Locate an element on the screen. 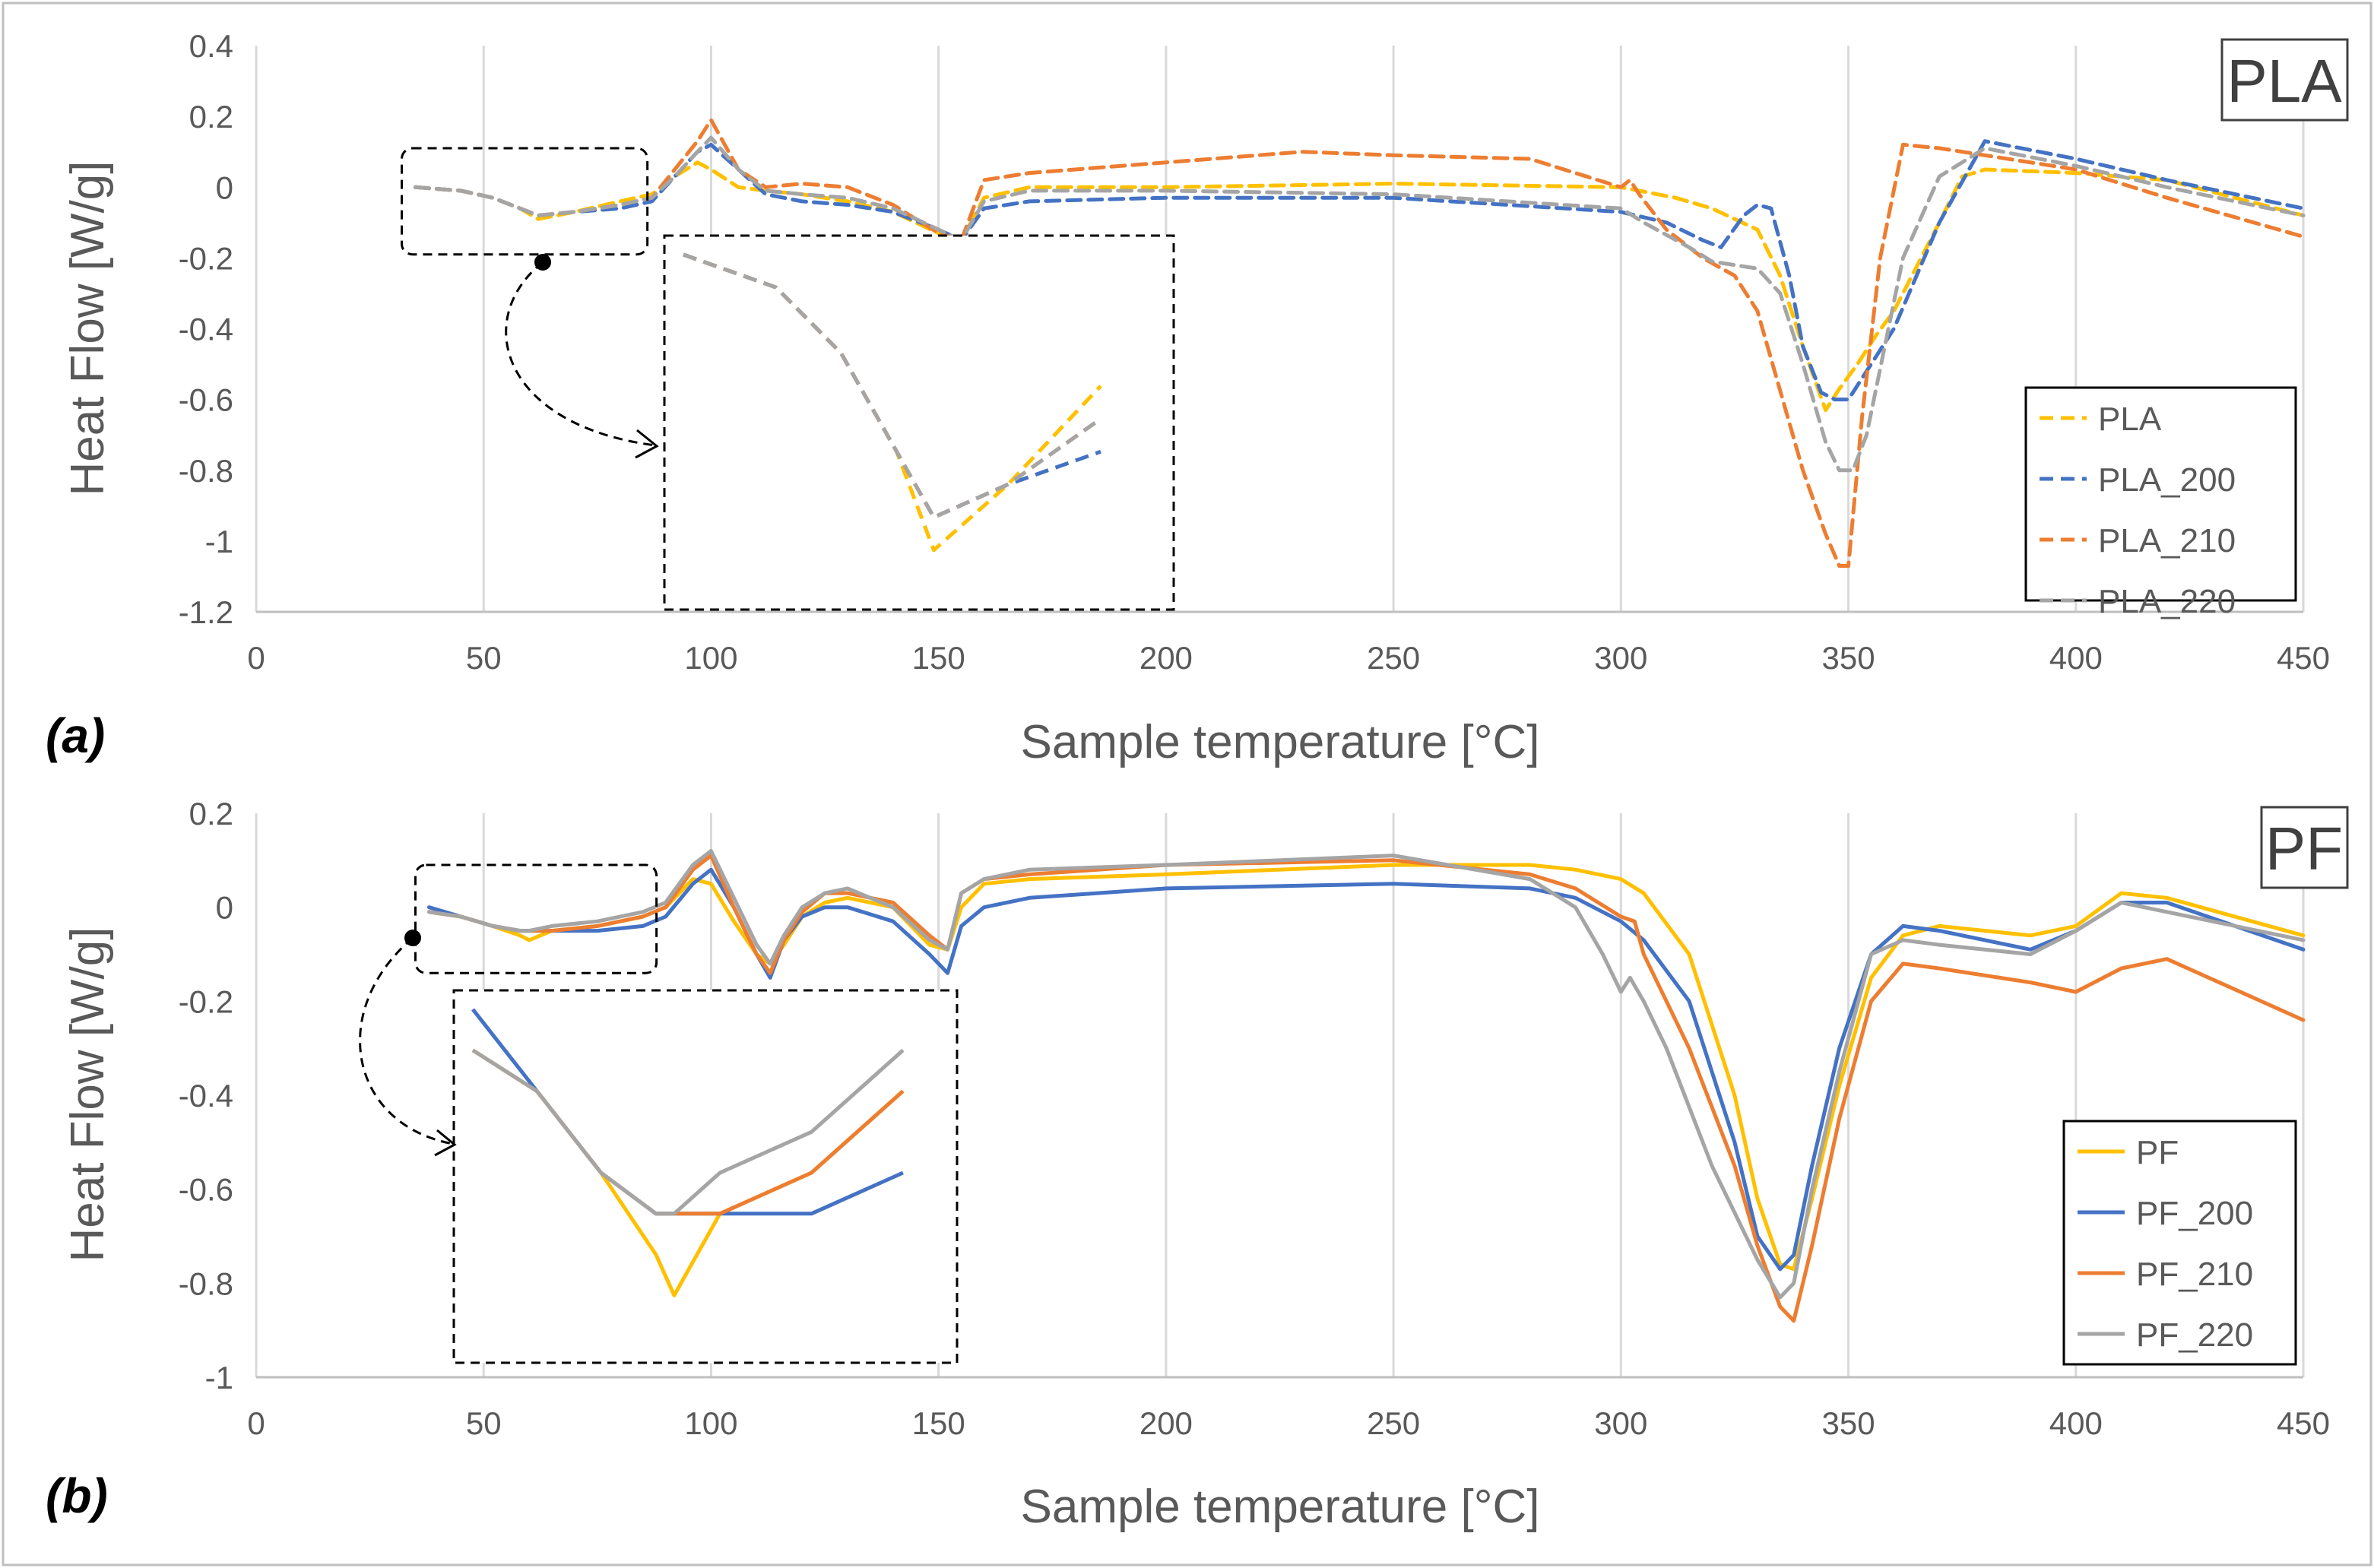 The width and height of the screenshot is (2374, 1568). panel-b-title-box is located at coordinates (2304, 847).